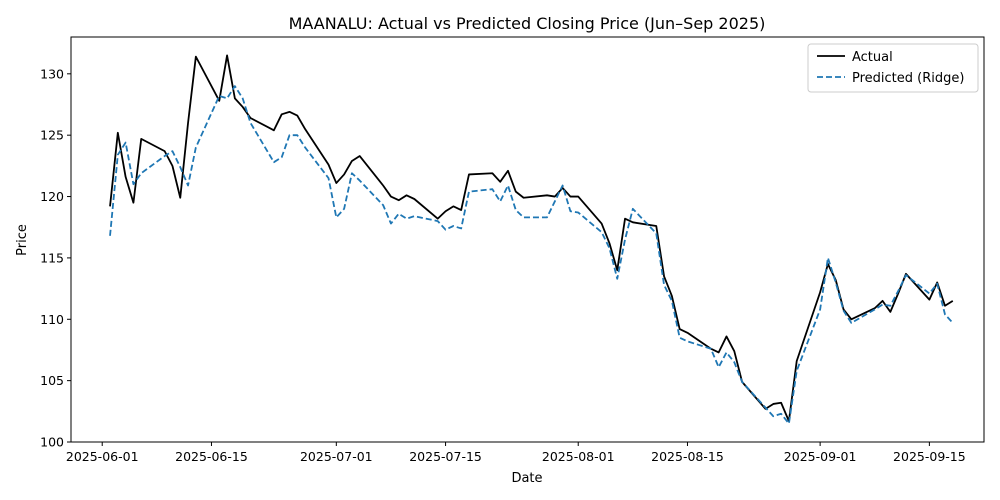  What do you see at coordinates (445, 456) in the screenshot?
I see `x-tick-label: 2025-07-15` at bounding box center [445, 456].